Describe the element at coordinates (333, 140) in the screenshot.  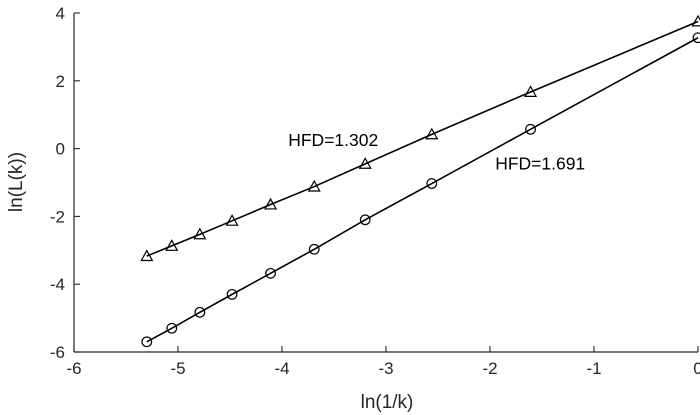
I see `hfd-annotation: HFD=1.302` at that location.